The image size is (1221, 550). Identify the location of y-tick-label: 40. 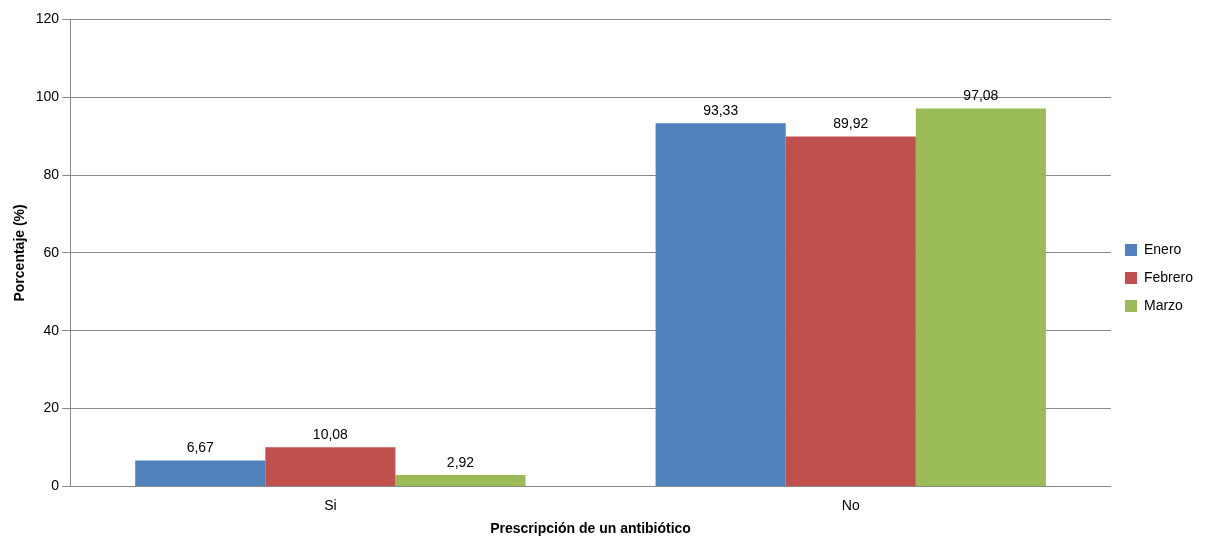
(51, 329).